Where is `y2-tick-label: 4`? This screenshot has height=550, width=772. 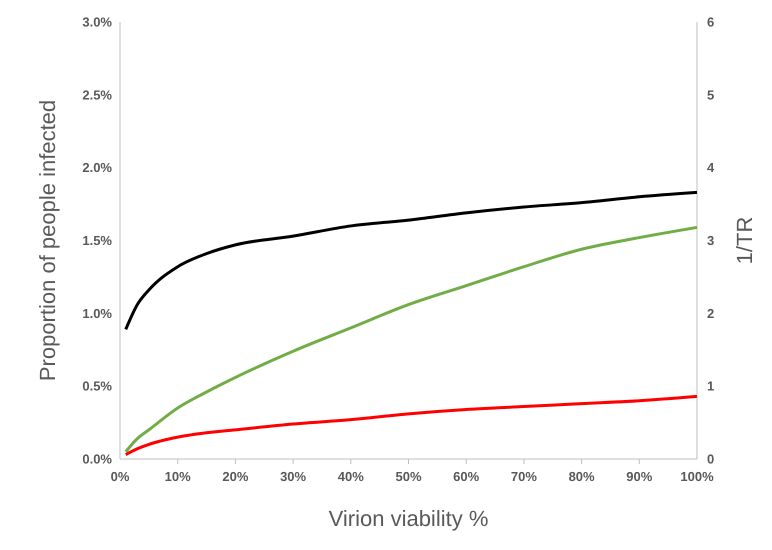
y2-tick-label: 4 is located at coordinates (711, 168).